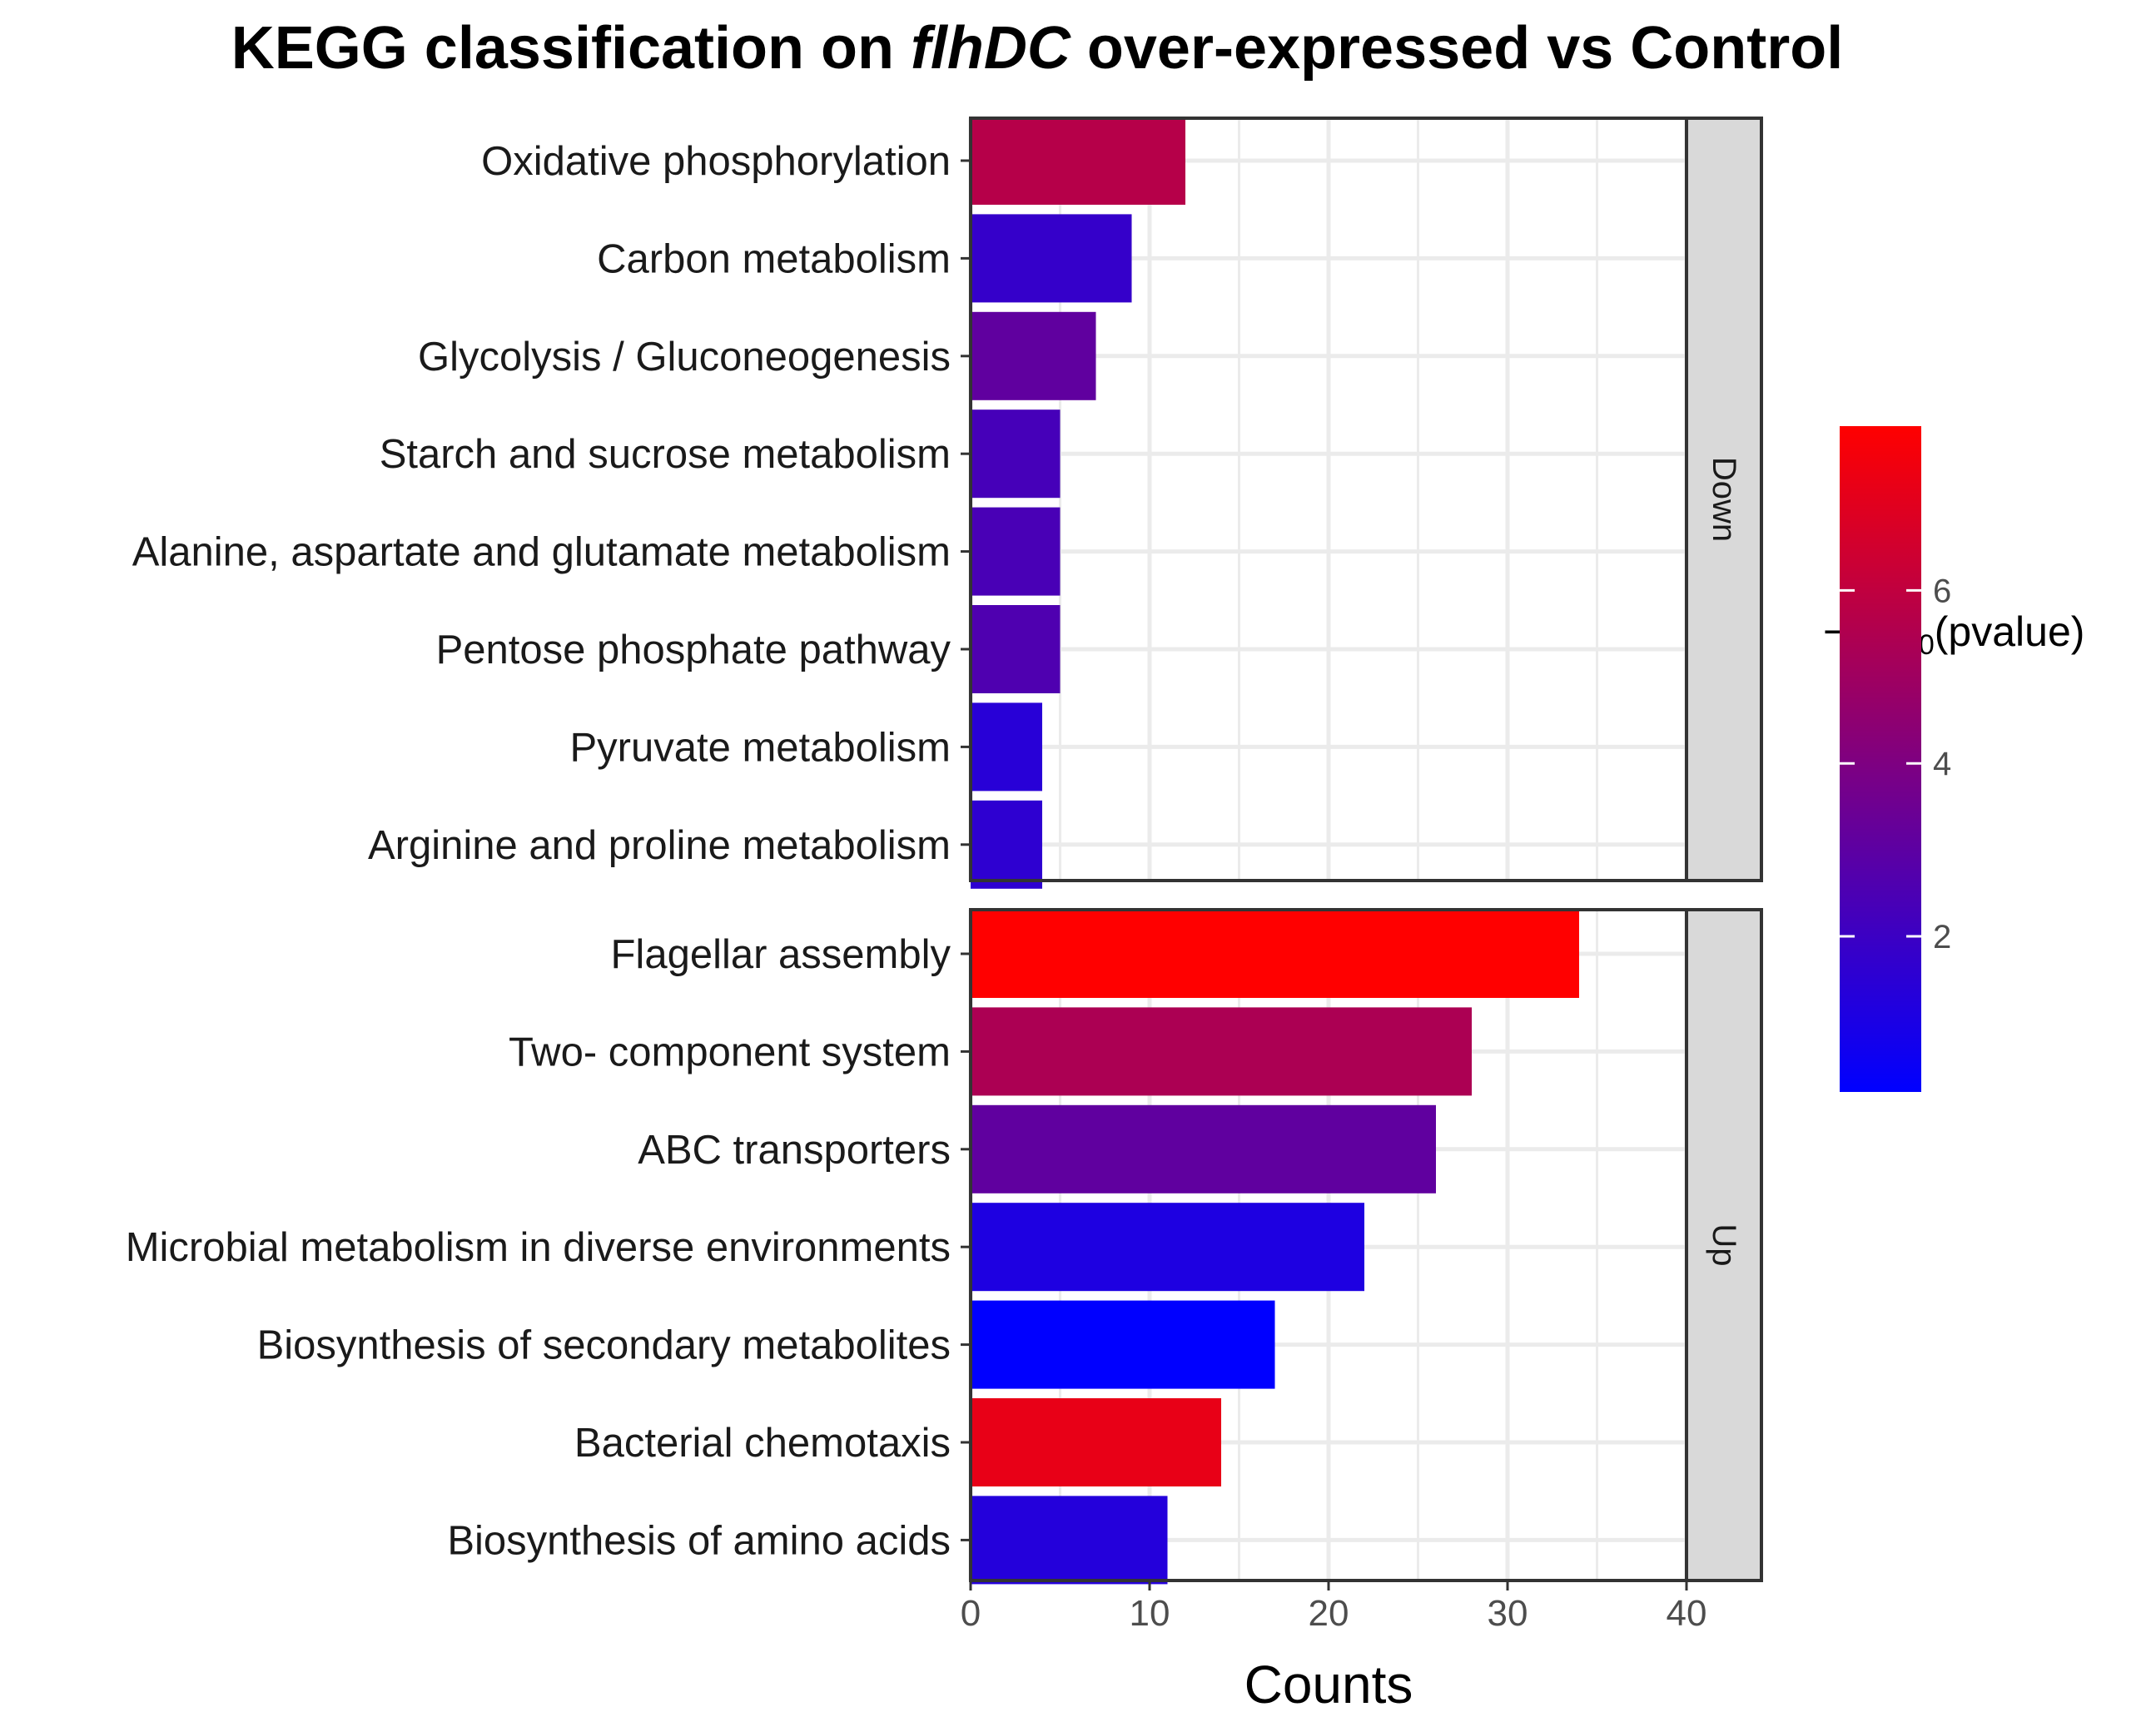 The image size is (2156, 1717). I want to click on x-axis-title: Counts, so click(1328, 1685).